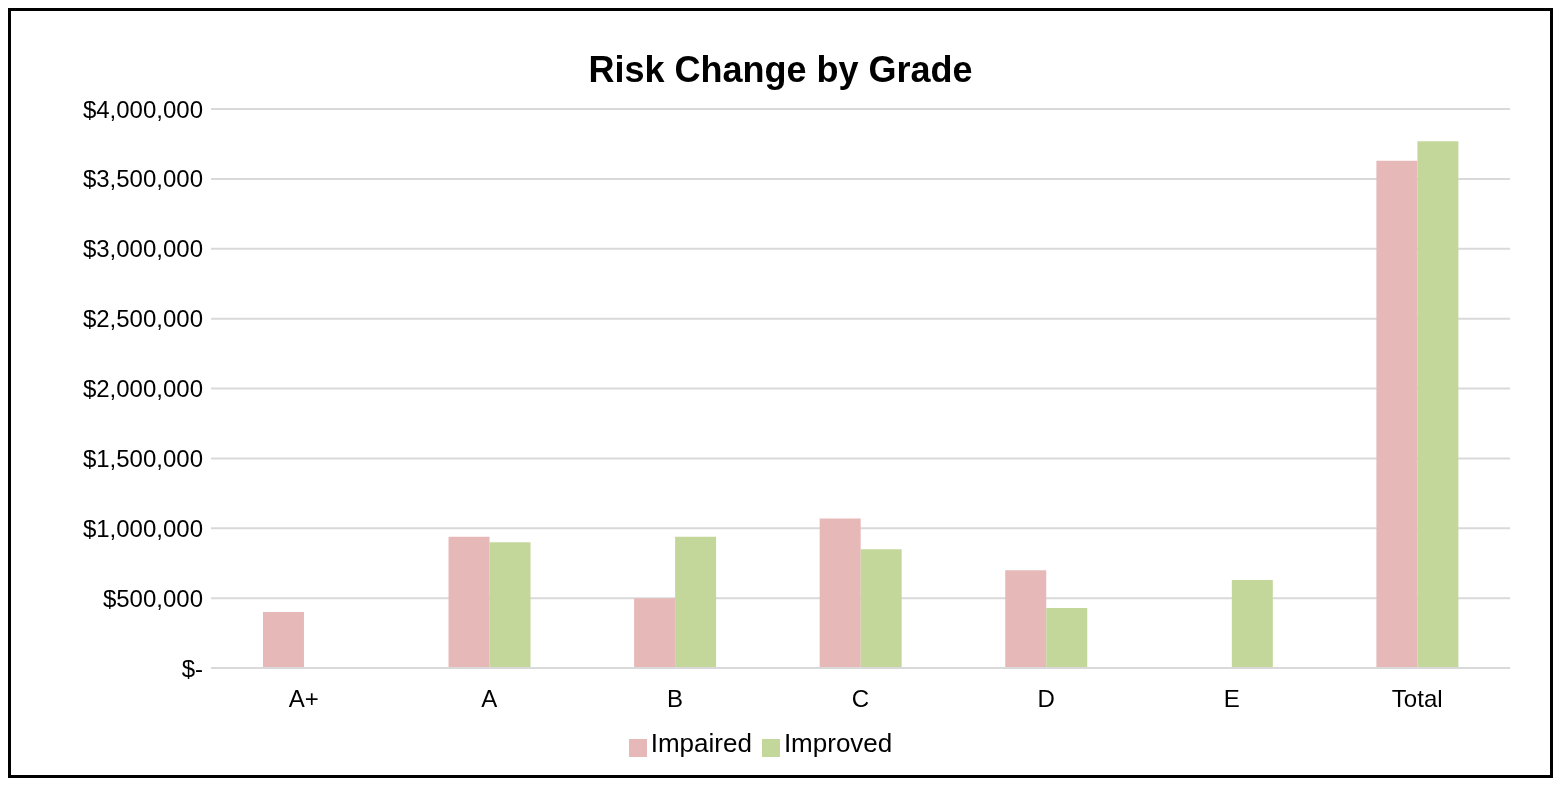 The image size is (1565, 786). Describe the element at coordinates (142, 109) in the screenshot. I see `y-tick-label: $4,000,000` at that location.